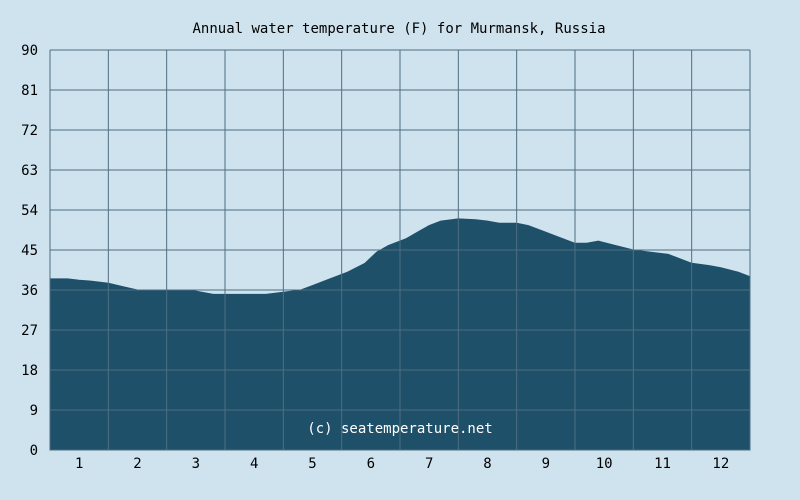  I want to click on x-tick-label: 8, so click(487, 464).